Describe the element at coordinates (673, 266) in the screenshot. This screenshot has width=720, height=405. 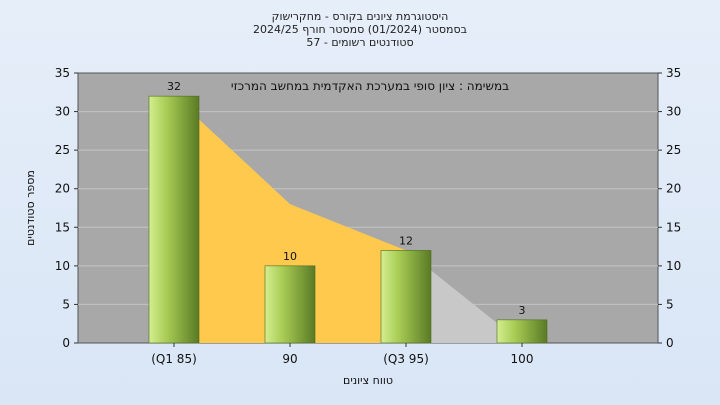
I see `y-tick-label-right: 10` at that location.